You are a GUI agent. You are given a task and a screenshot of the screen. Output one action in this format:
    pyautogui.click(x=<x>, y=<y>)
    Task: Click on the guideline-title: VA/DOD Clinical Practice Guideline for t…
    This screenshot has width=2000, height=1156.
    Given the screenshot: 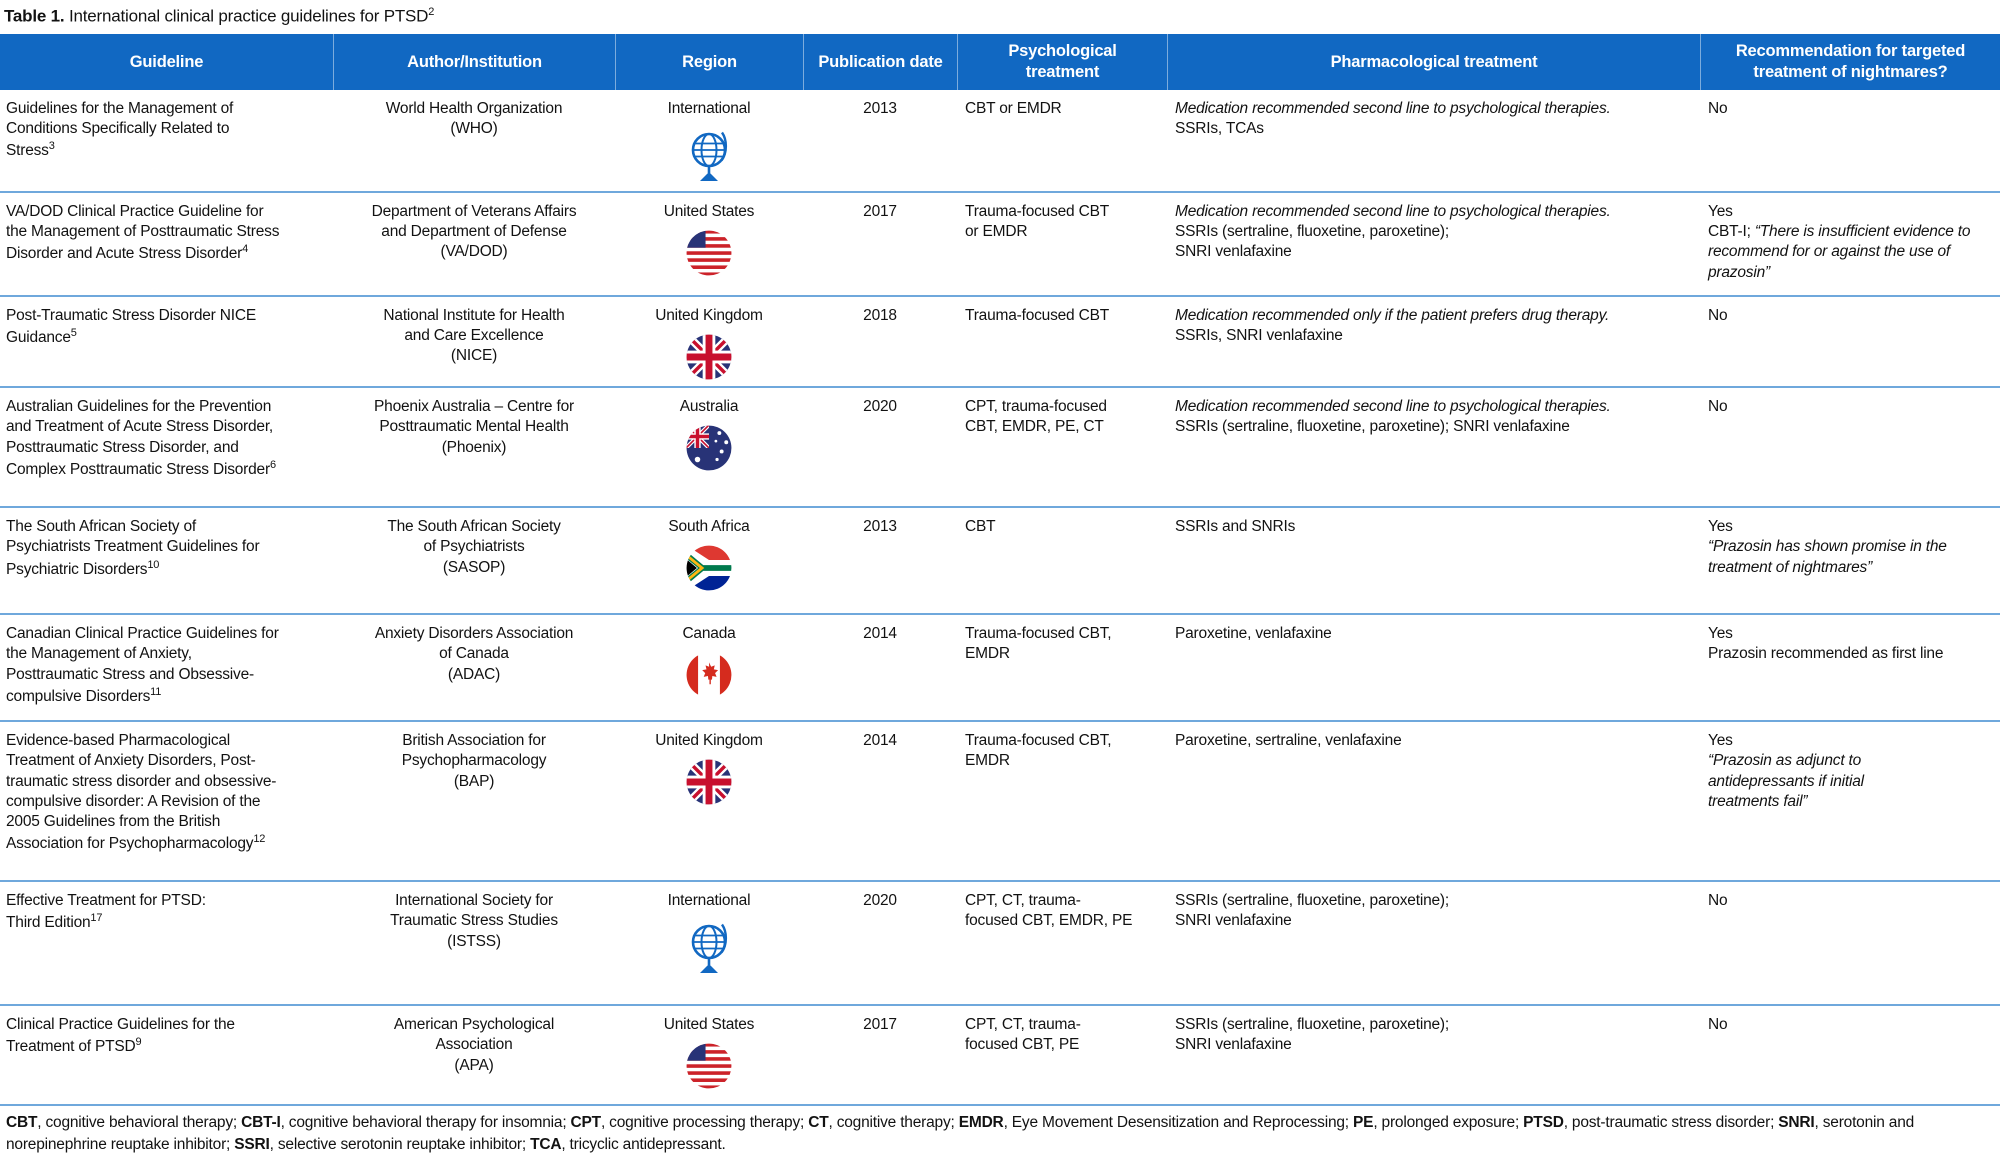 What is the action you would take?
    pyautogui.click(x=143, y=233)
    